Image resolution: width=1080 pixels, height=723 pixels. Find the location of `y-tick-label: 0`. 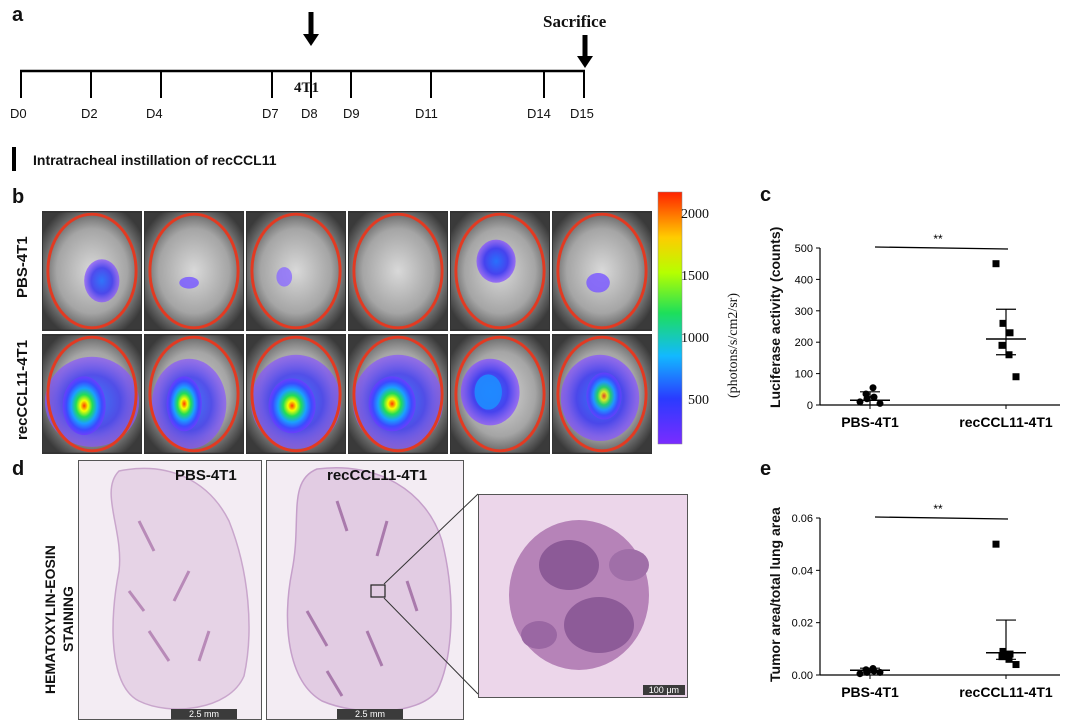

y-tick-label: 0 is located at coordinates (810, 406).